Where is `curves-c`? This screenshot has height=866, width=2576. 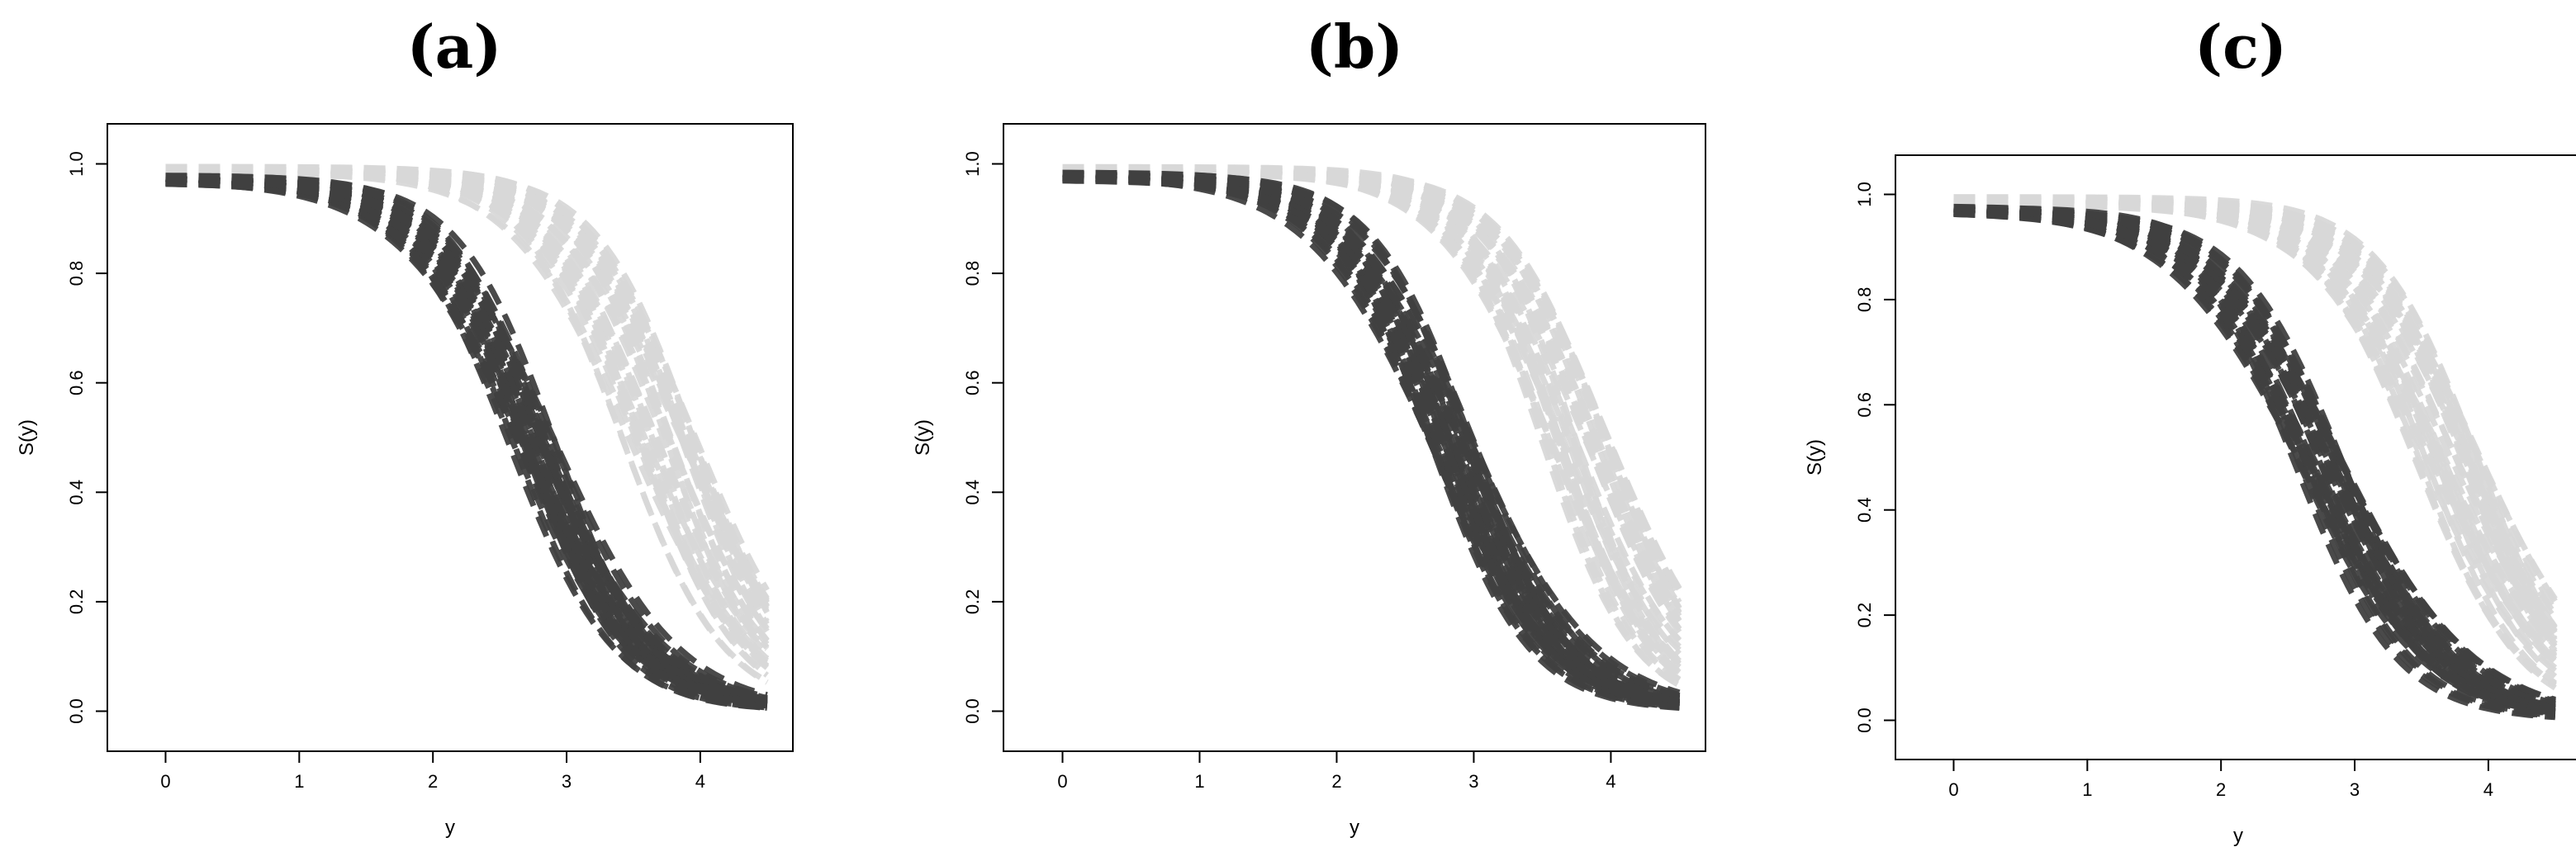 curves-c is located at coordinates (2255, 457).